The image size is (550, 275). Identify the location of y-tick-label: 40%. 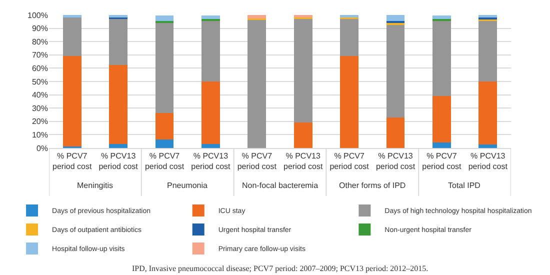
(40, 95).